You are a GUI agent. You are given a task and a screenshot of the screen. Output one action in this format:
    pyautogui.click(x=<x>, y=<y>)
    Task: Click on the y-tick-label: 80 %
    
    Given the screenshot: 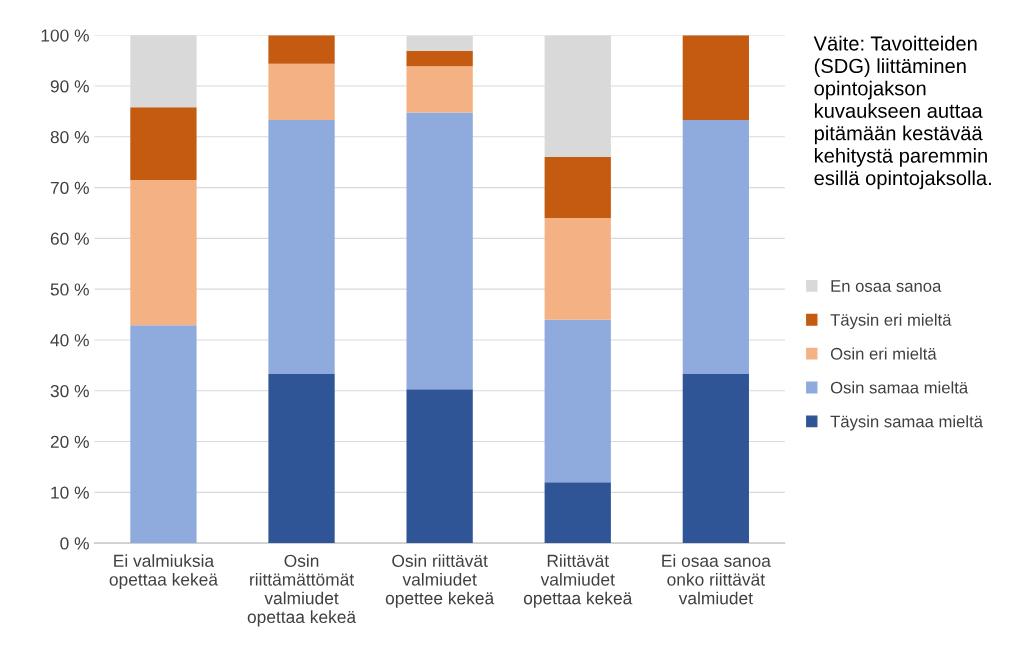 What is the action you would take?
    pyautogui.click(x=69, y=137)
    